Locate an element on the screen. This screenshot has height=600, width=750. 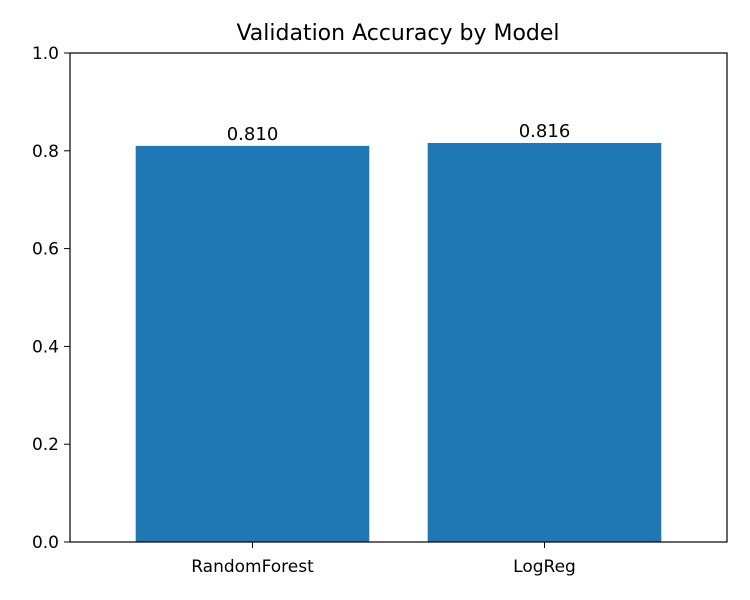
x-tick-label: LogReg is located at coordinates (544, 567).